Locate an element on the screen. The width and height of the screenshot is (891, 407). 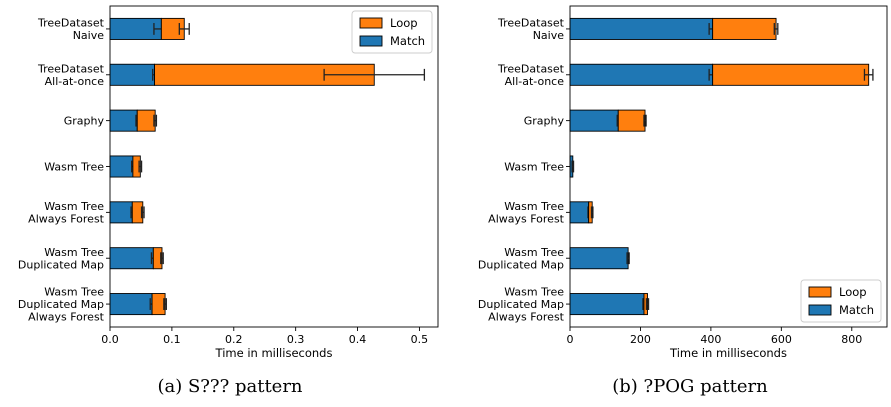
x-tick-label: 0.4 is located at coordinates (358, 339).